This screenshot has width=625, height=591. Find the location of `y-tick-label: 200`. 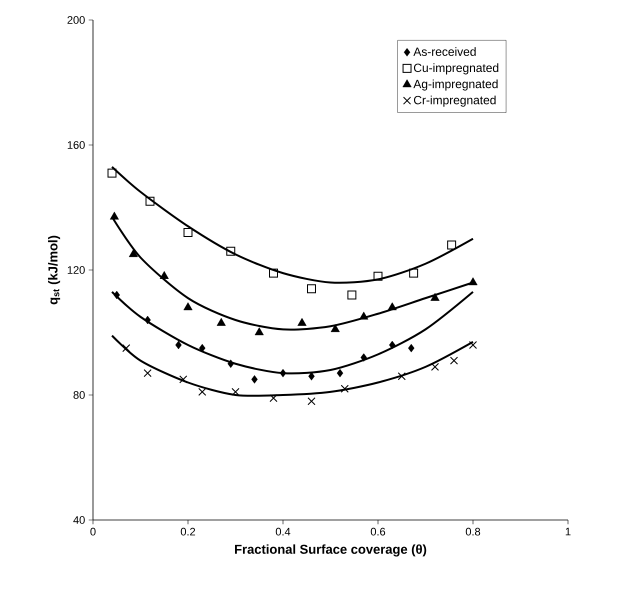

y-tick-label: 200 is located at coordinates (76, 20).